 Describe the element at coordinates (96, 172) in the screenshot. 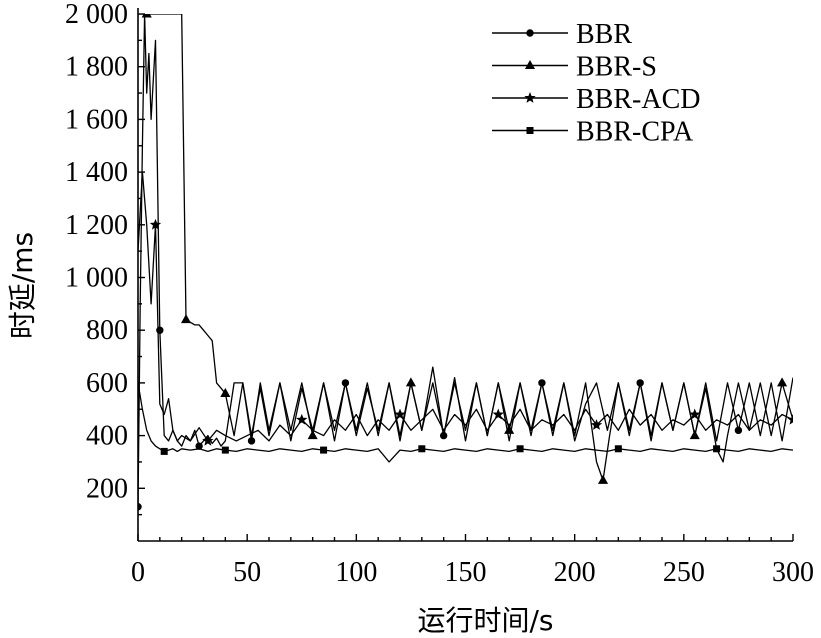

I see `y-tick-label: 1 400` at that location.